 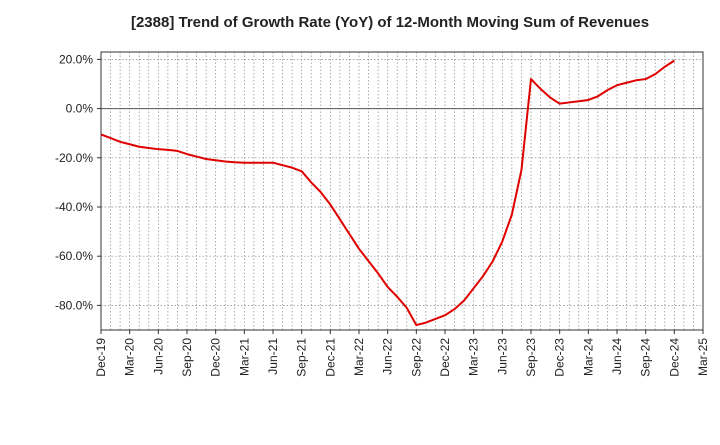 What do you see at coordinates (445, 357) in the screenshot?
I see `x-tick-label: Dec-22` at bounding box center [445, 357].